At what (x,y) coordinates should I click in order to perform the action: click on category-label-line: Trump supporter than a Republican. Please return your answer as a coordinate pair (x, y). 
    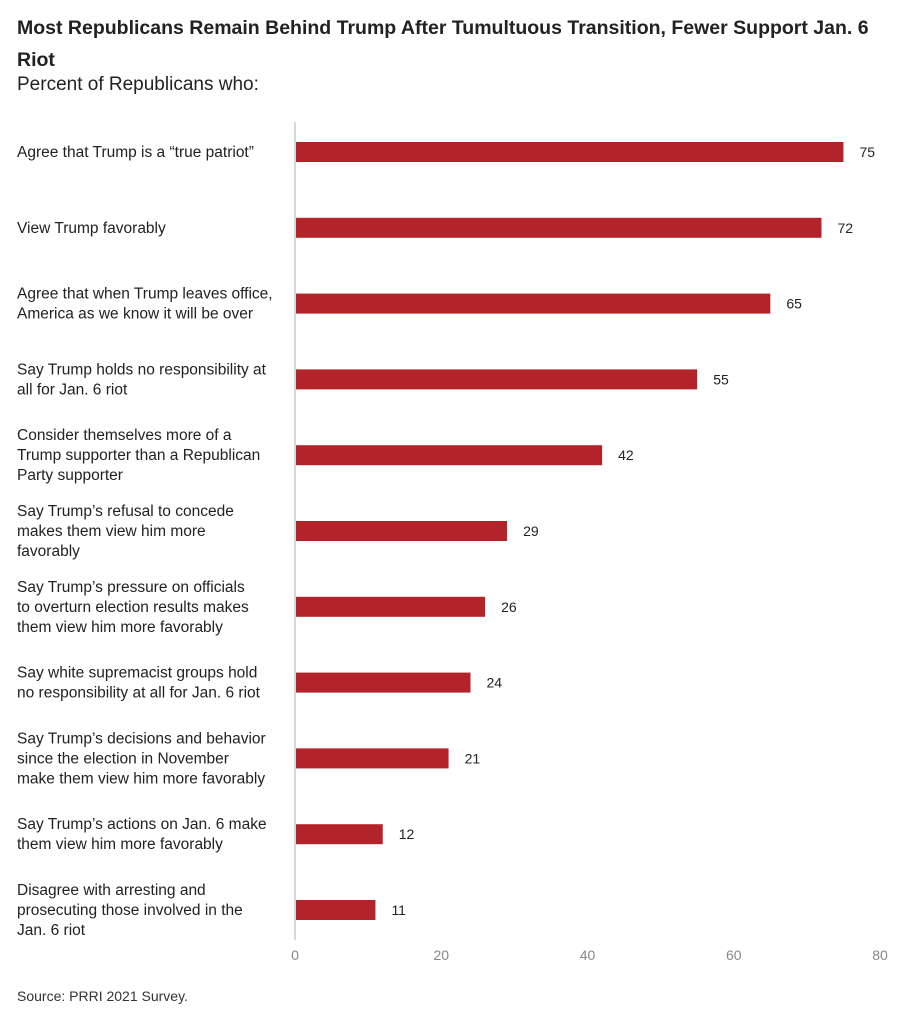
    Looking at the image, I should click on (138, 455).